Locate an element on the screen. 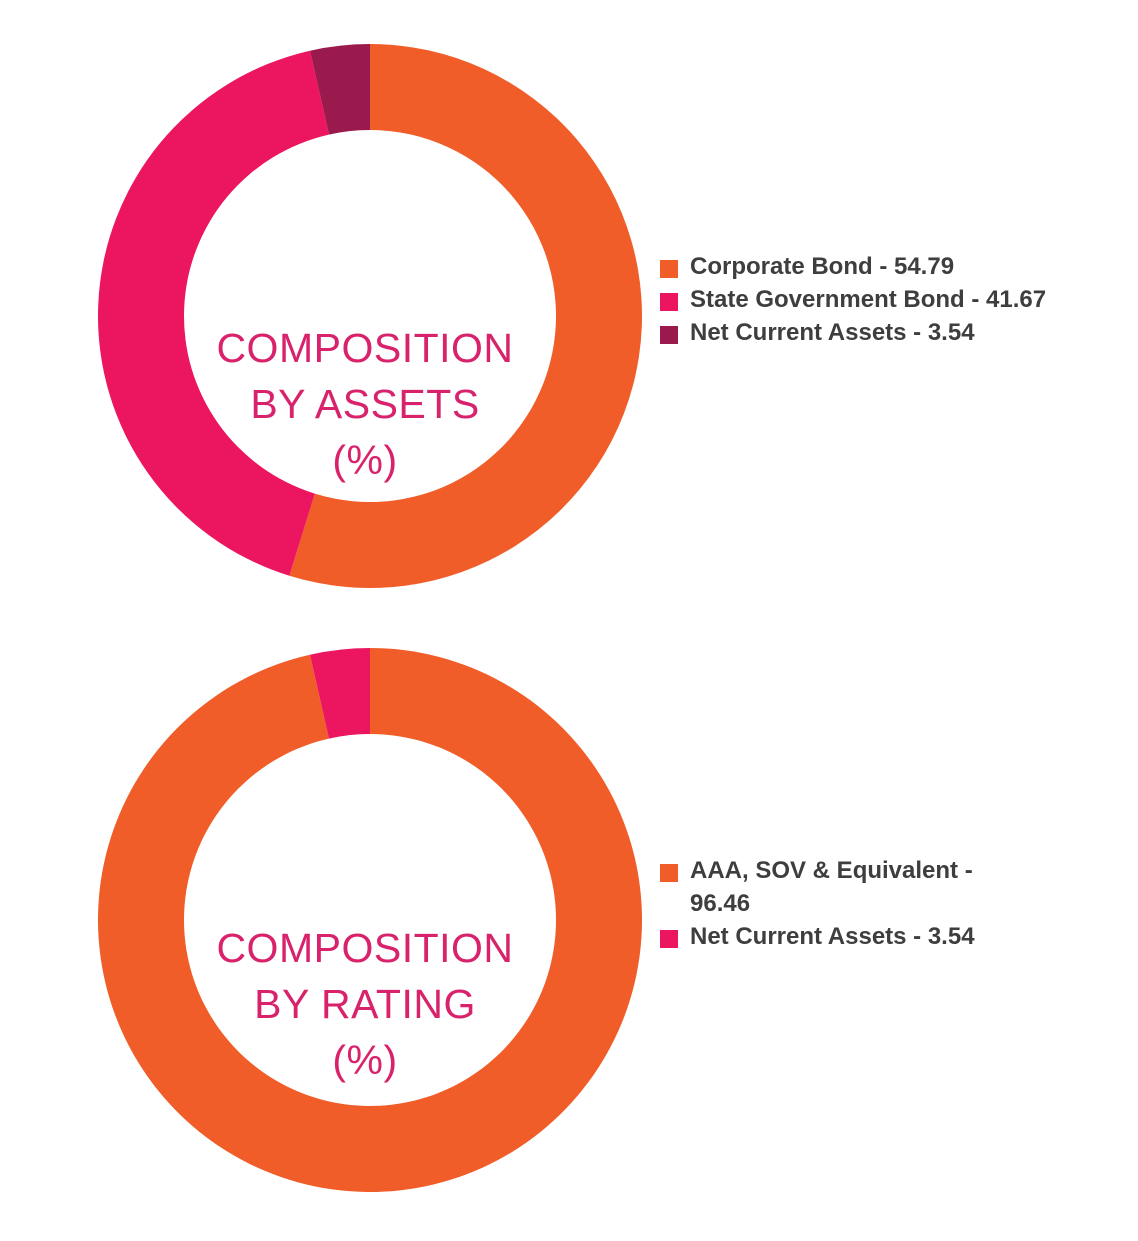 The image size is (1138, 1241). assets-title-line: COMPOSITION is located at coordinates (365, 348).